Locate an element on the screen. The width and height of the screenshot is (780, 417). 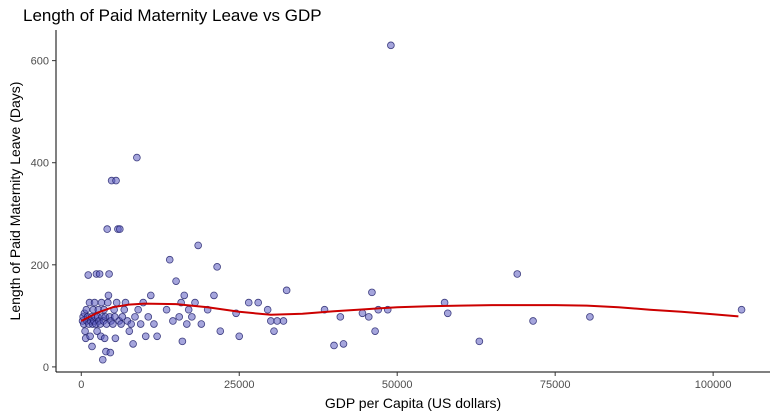
x-tick-label: 75000 is located at coordinates (555, 385).